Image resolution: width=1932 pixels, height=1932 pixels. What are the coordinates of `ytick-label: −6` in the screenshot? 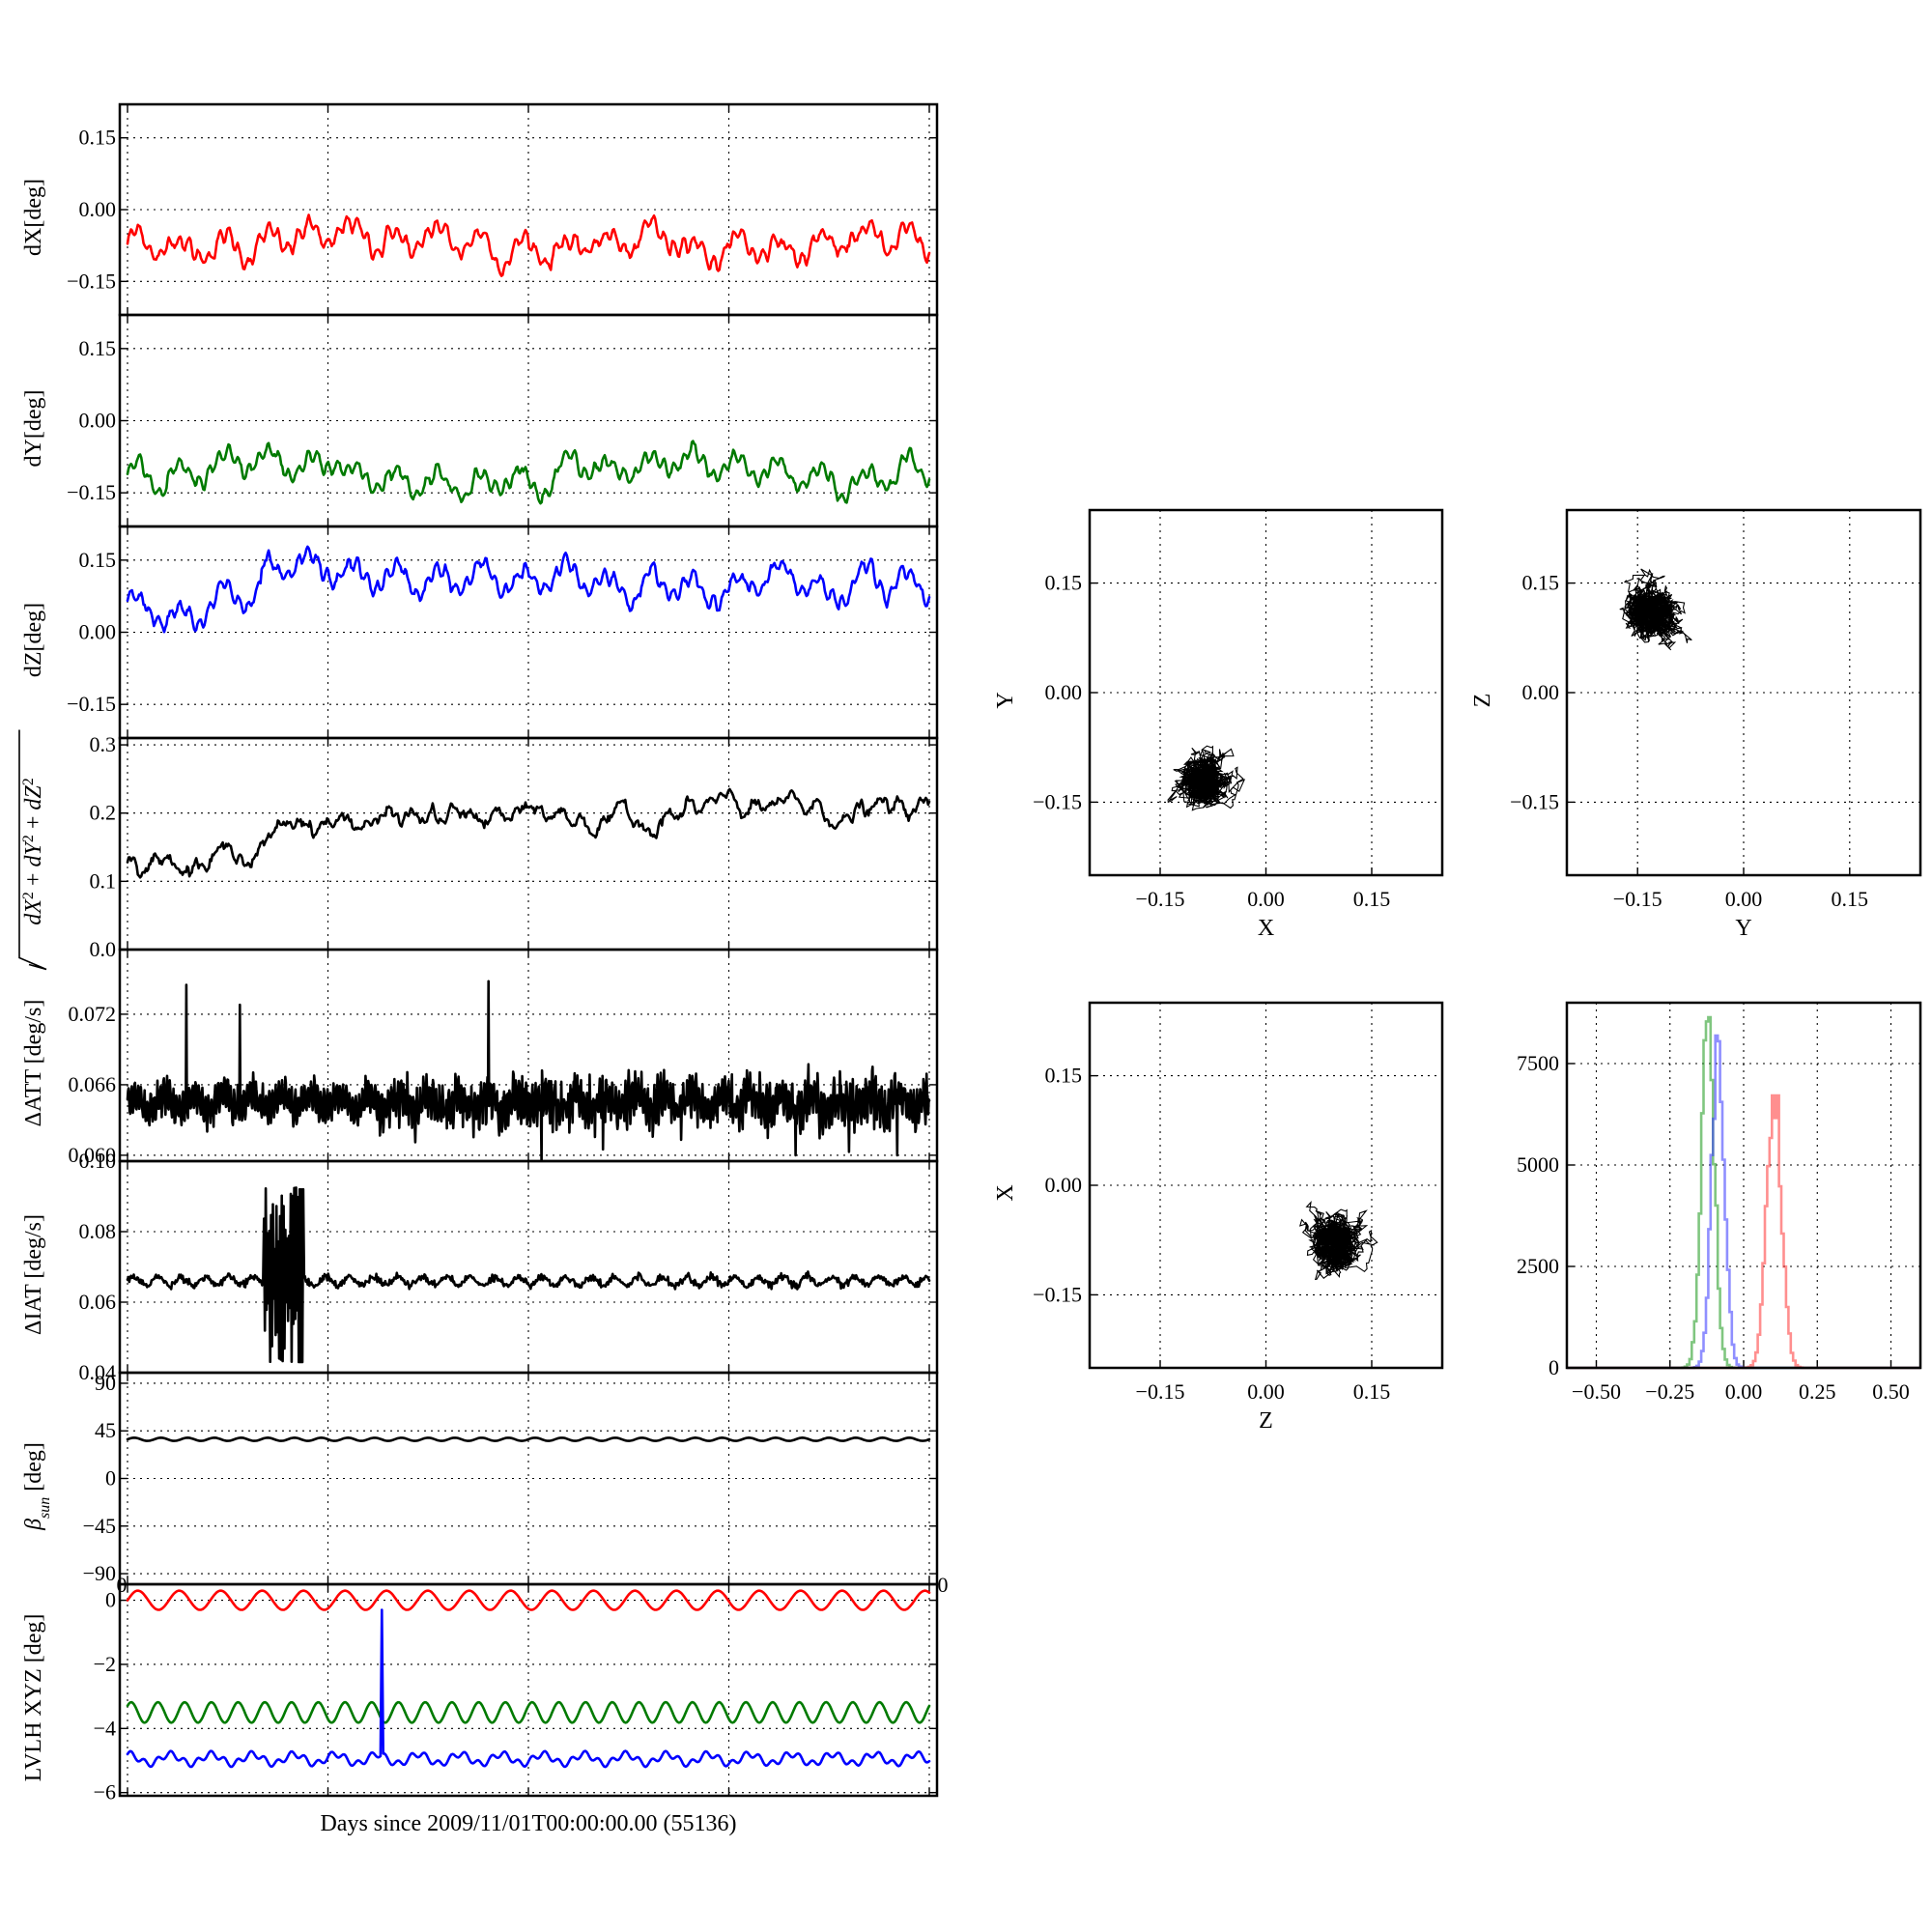 It's located at (105, 1792).